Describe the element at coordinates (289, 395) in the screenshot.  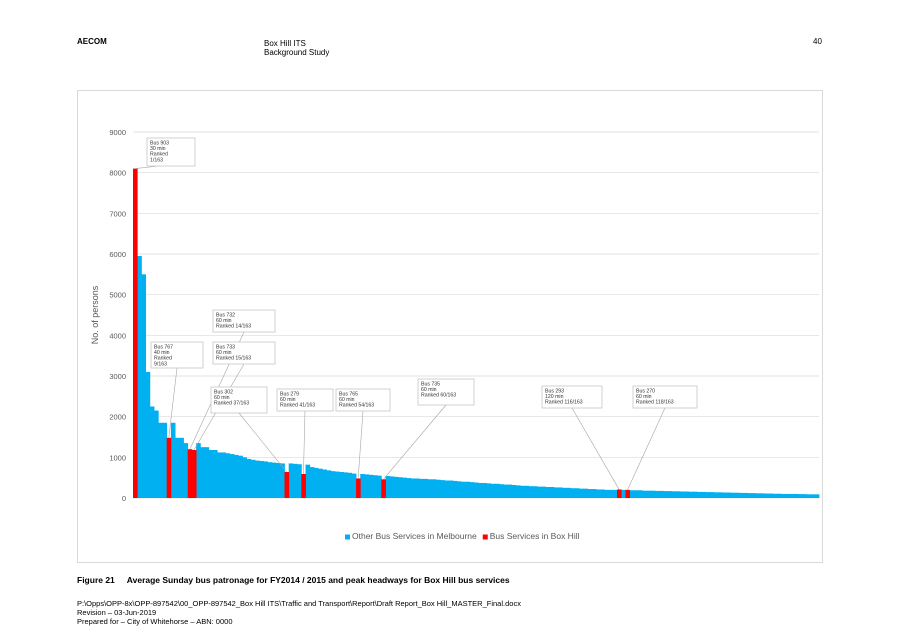
I see `annotation-text: Bus 279` at that location.